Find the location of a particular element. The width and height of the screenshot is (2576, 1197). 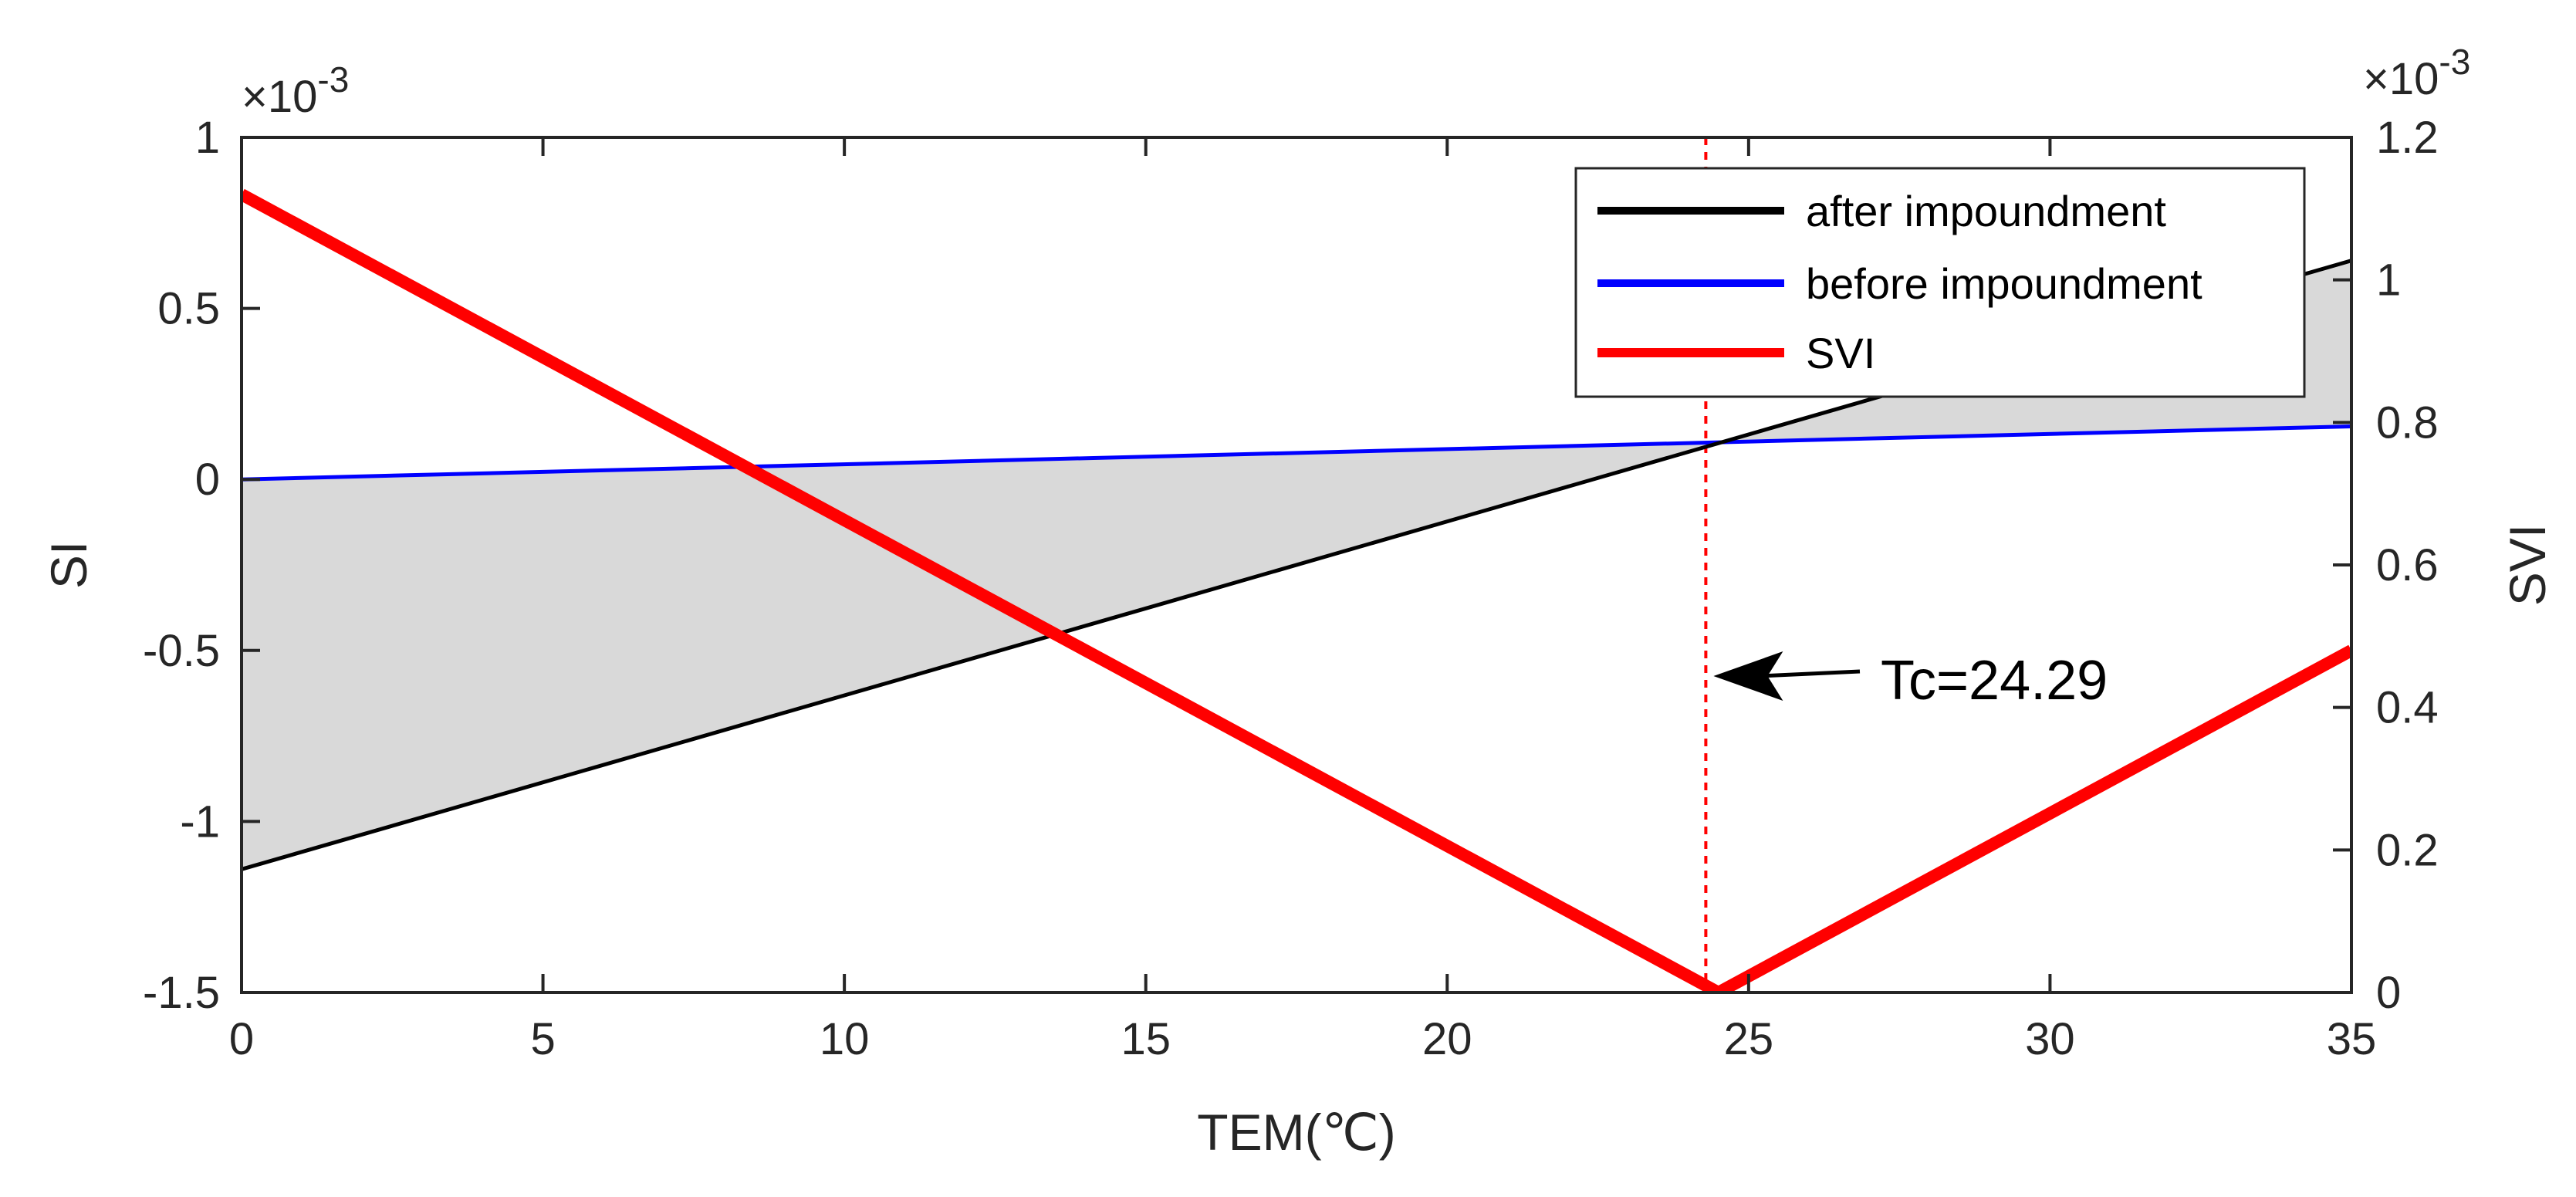

y-right-tick-label: 0.6 is located at coordinates (2407, 565).